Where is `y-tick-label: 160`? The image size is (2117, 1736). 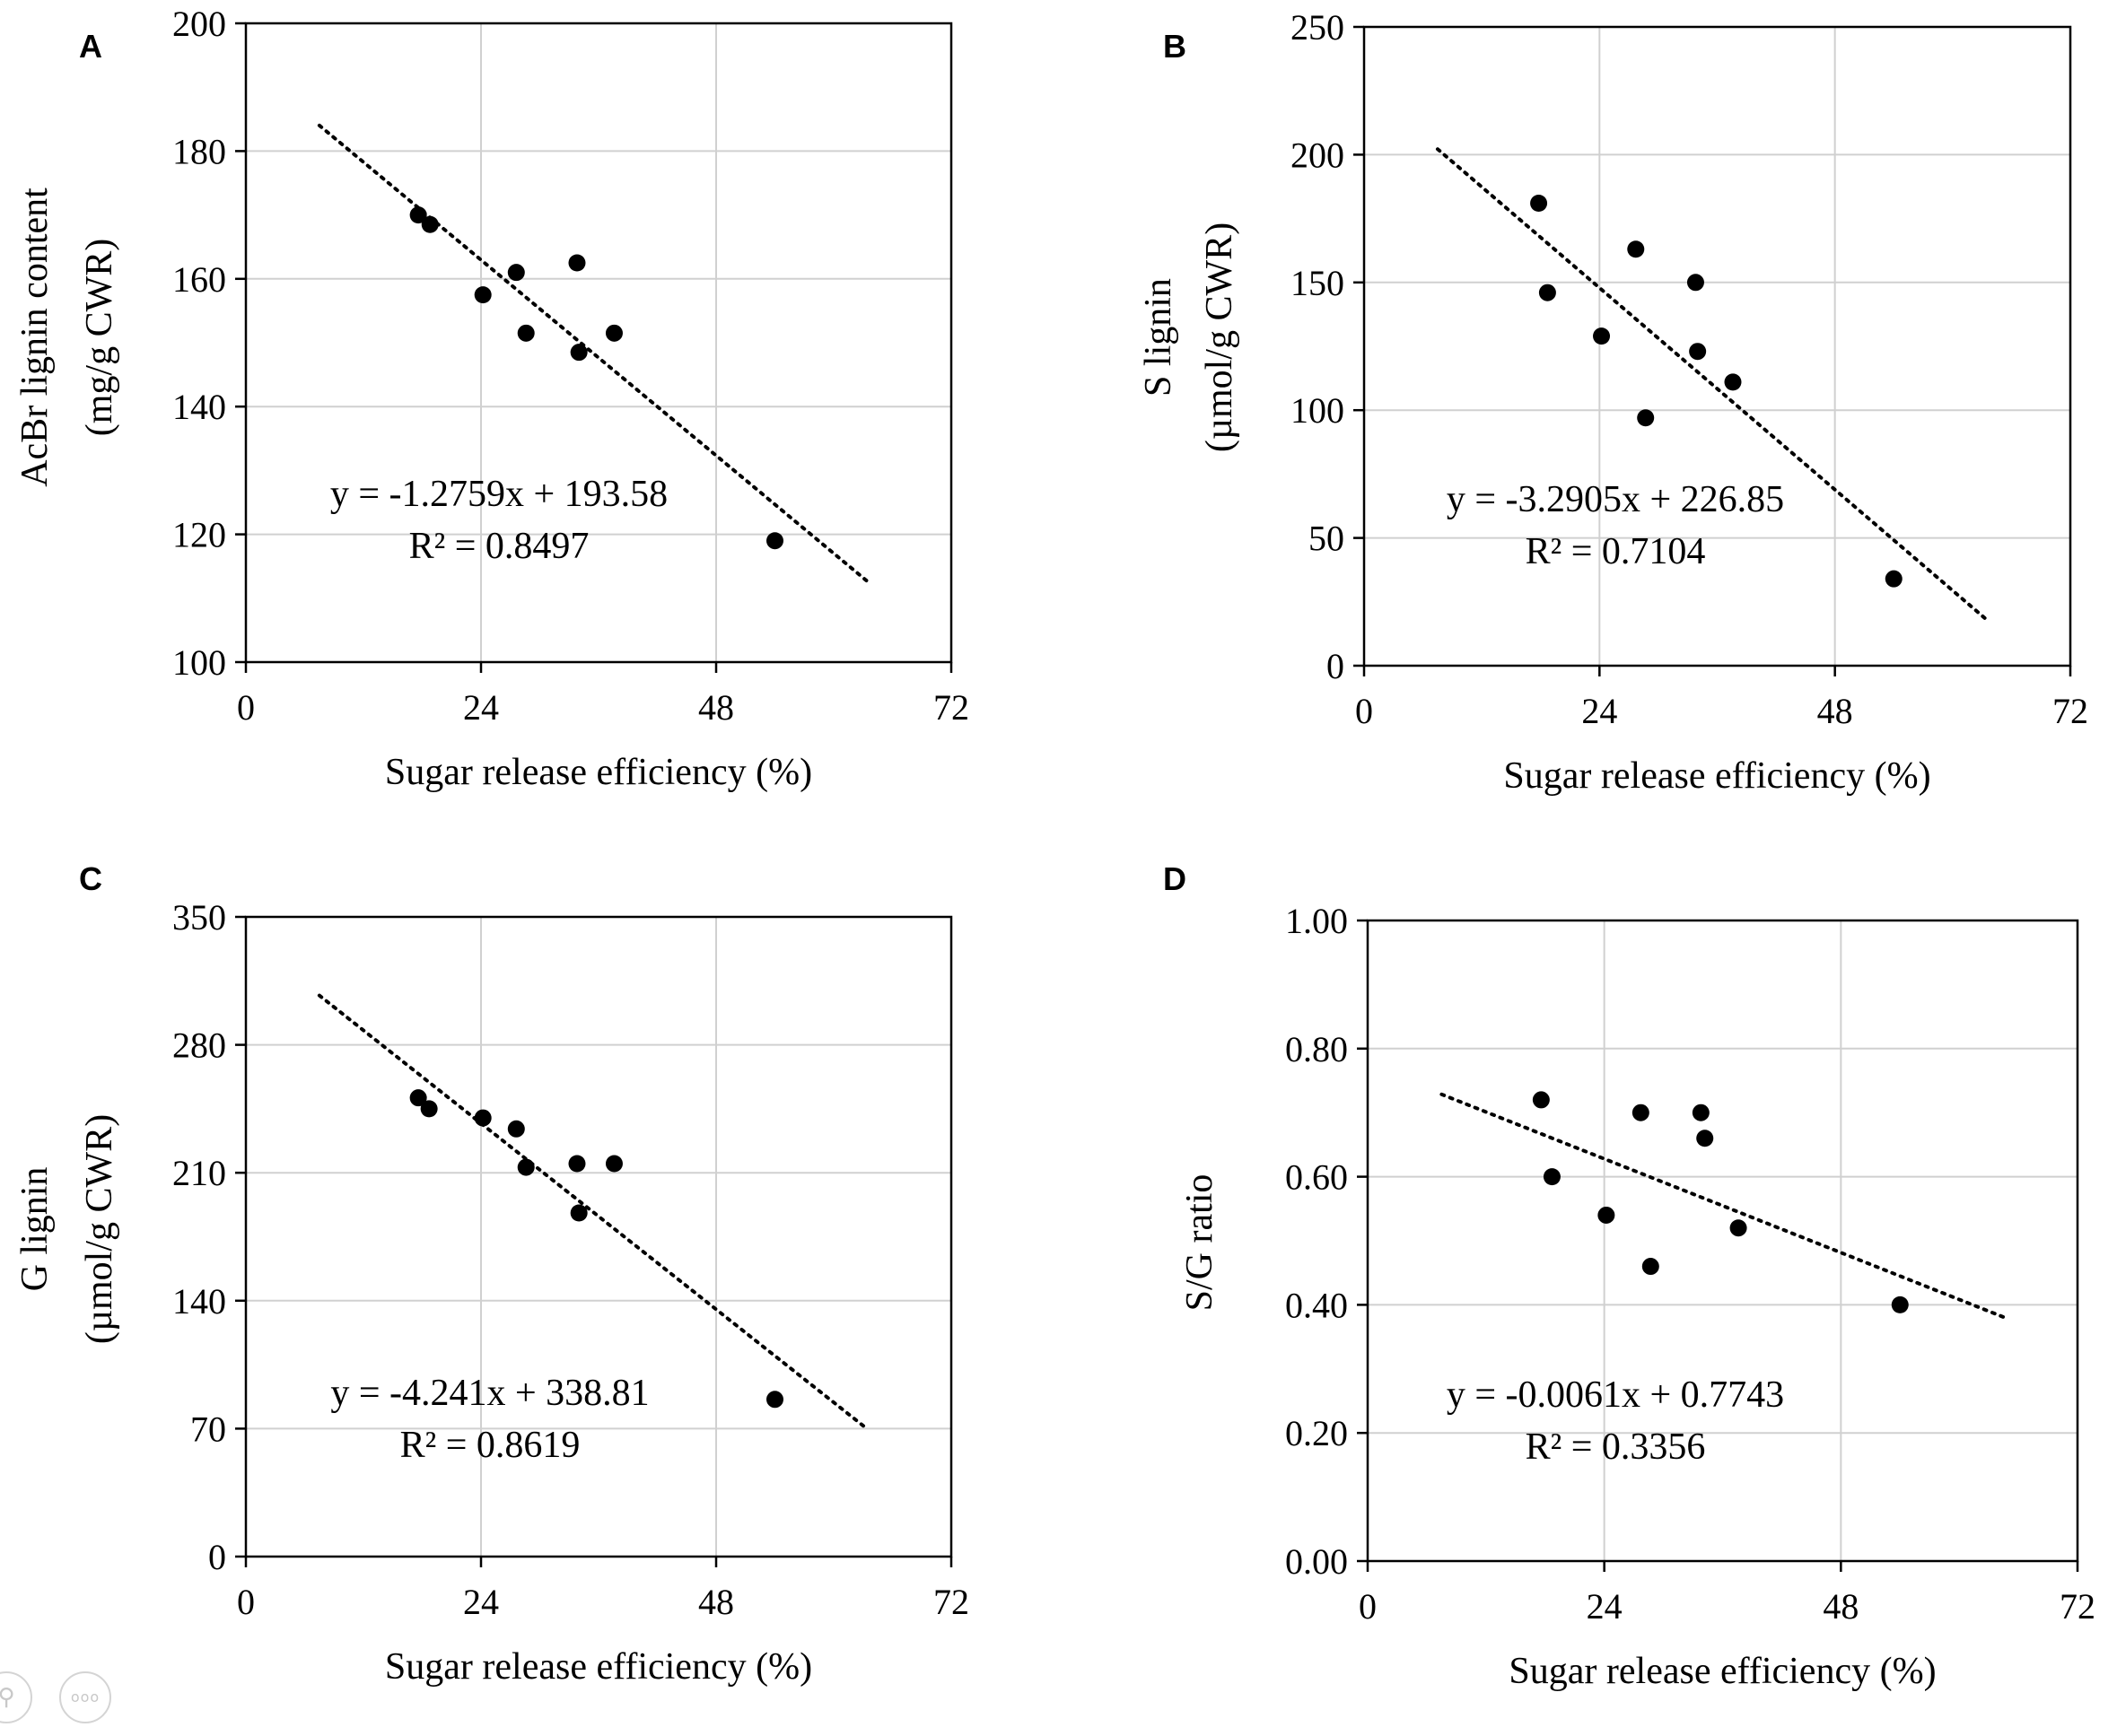 y-tick-label: 160 is located at coordinates (199, 280).